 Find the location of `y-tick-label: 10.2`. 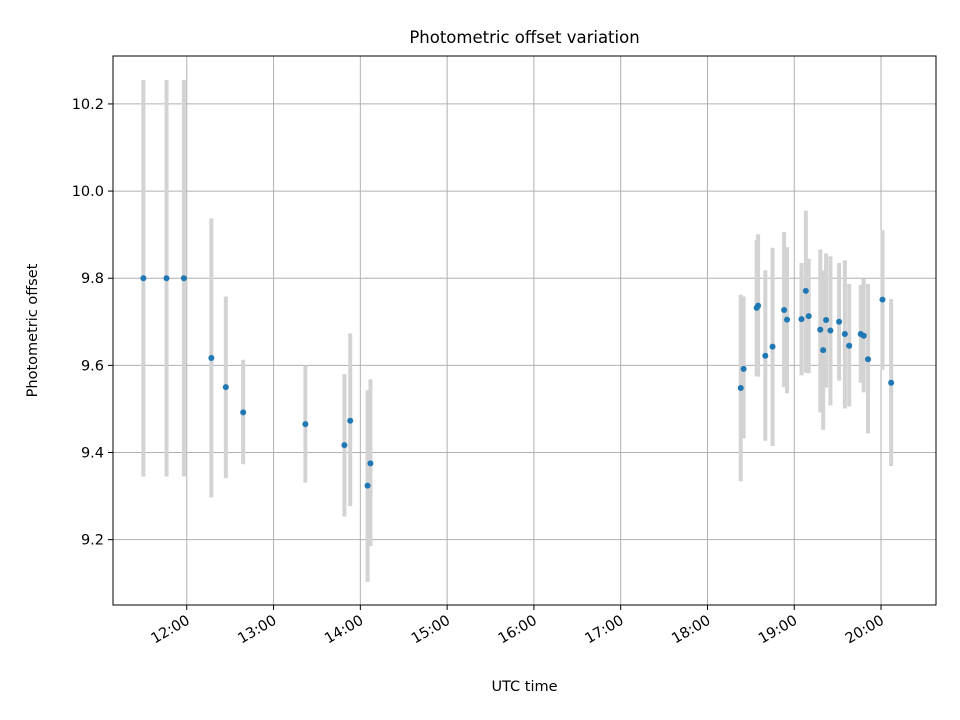

y-tick-label: 10.2 is located at coordinates (88, 105).